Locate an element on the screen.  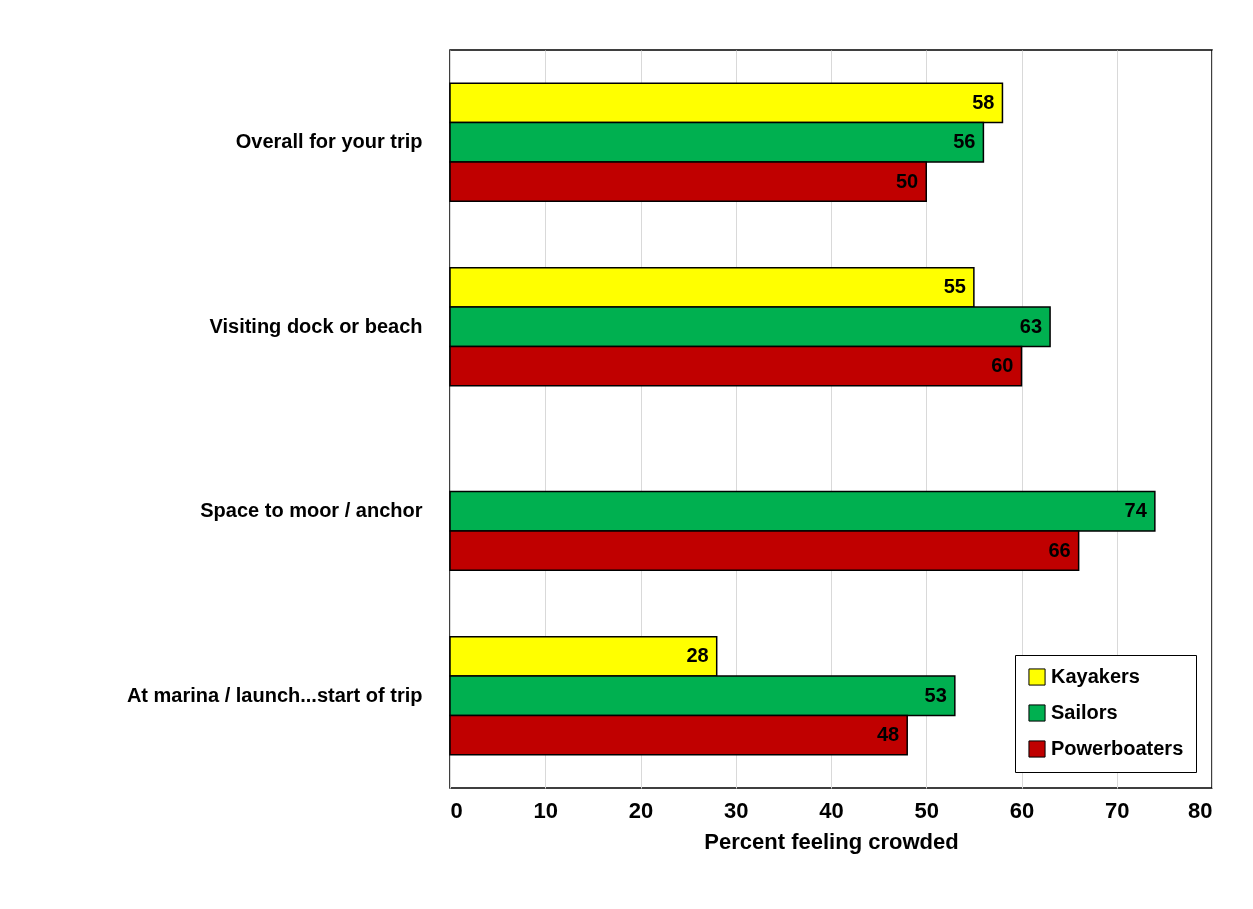
y-tick-label: Overall for your trip is located at coordinates (329, 141).